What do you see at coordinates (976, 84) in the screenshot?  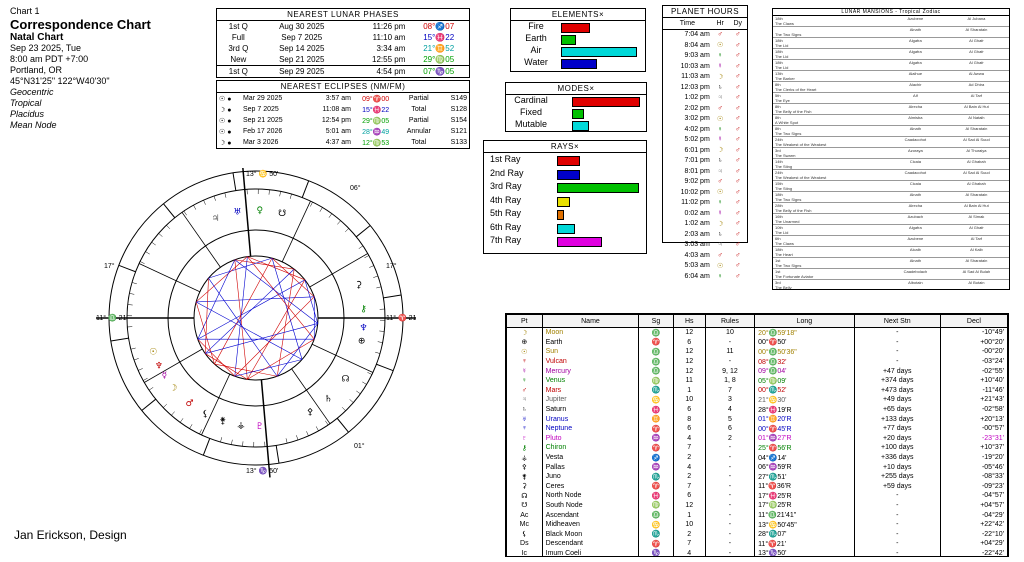 I see `mansion-arabic: Ad Dhira` at bounding box center [976, 84].